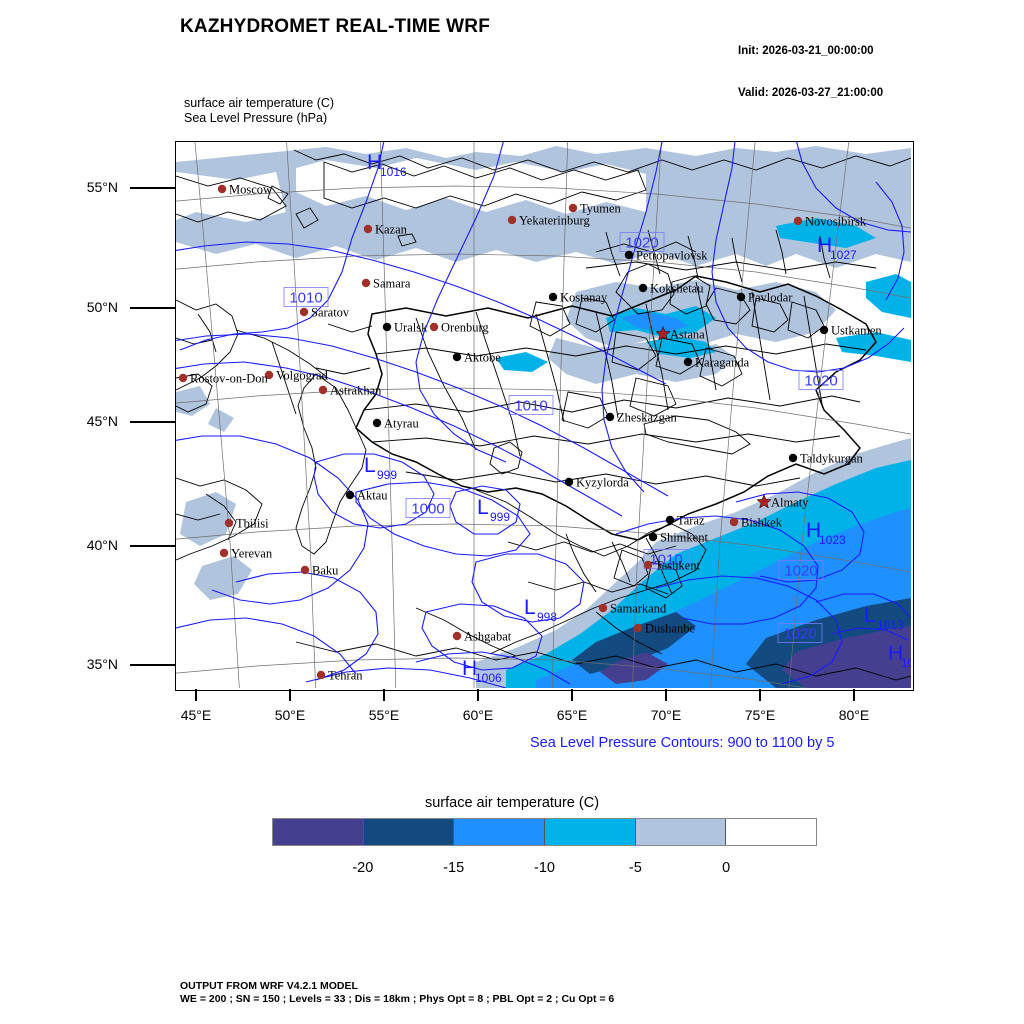 Image resolution: width=1024 pixels, height=1024 pixels. Describe the element at coordinates (302, 376) in the screenshot. I see `city-label: Volgograd` at that location.